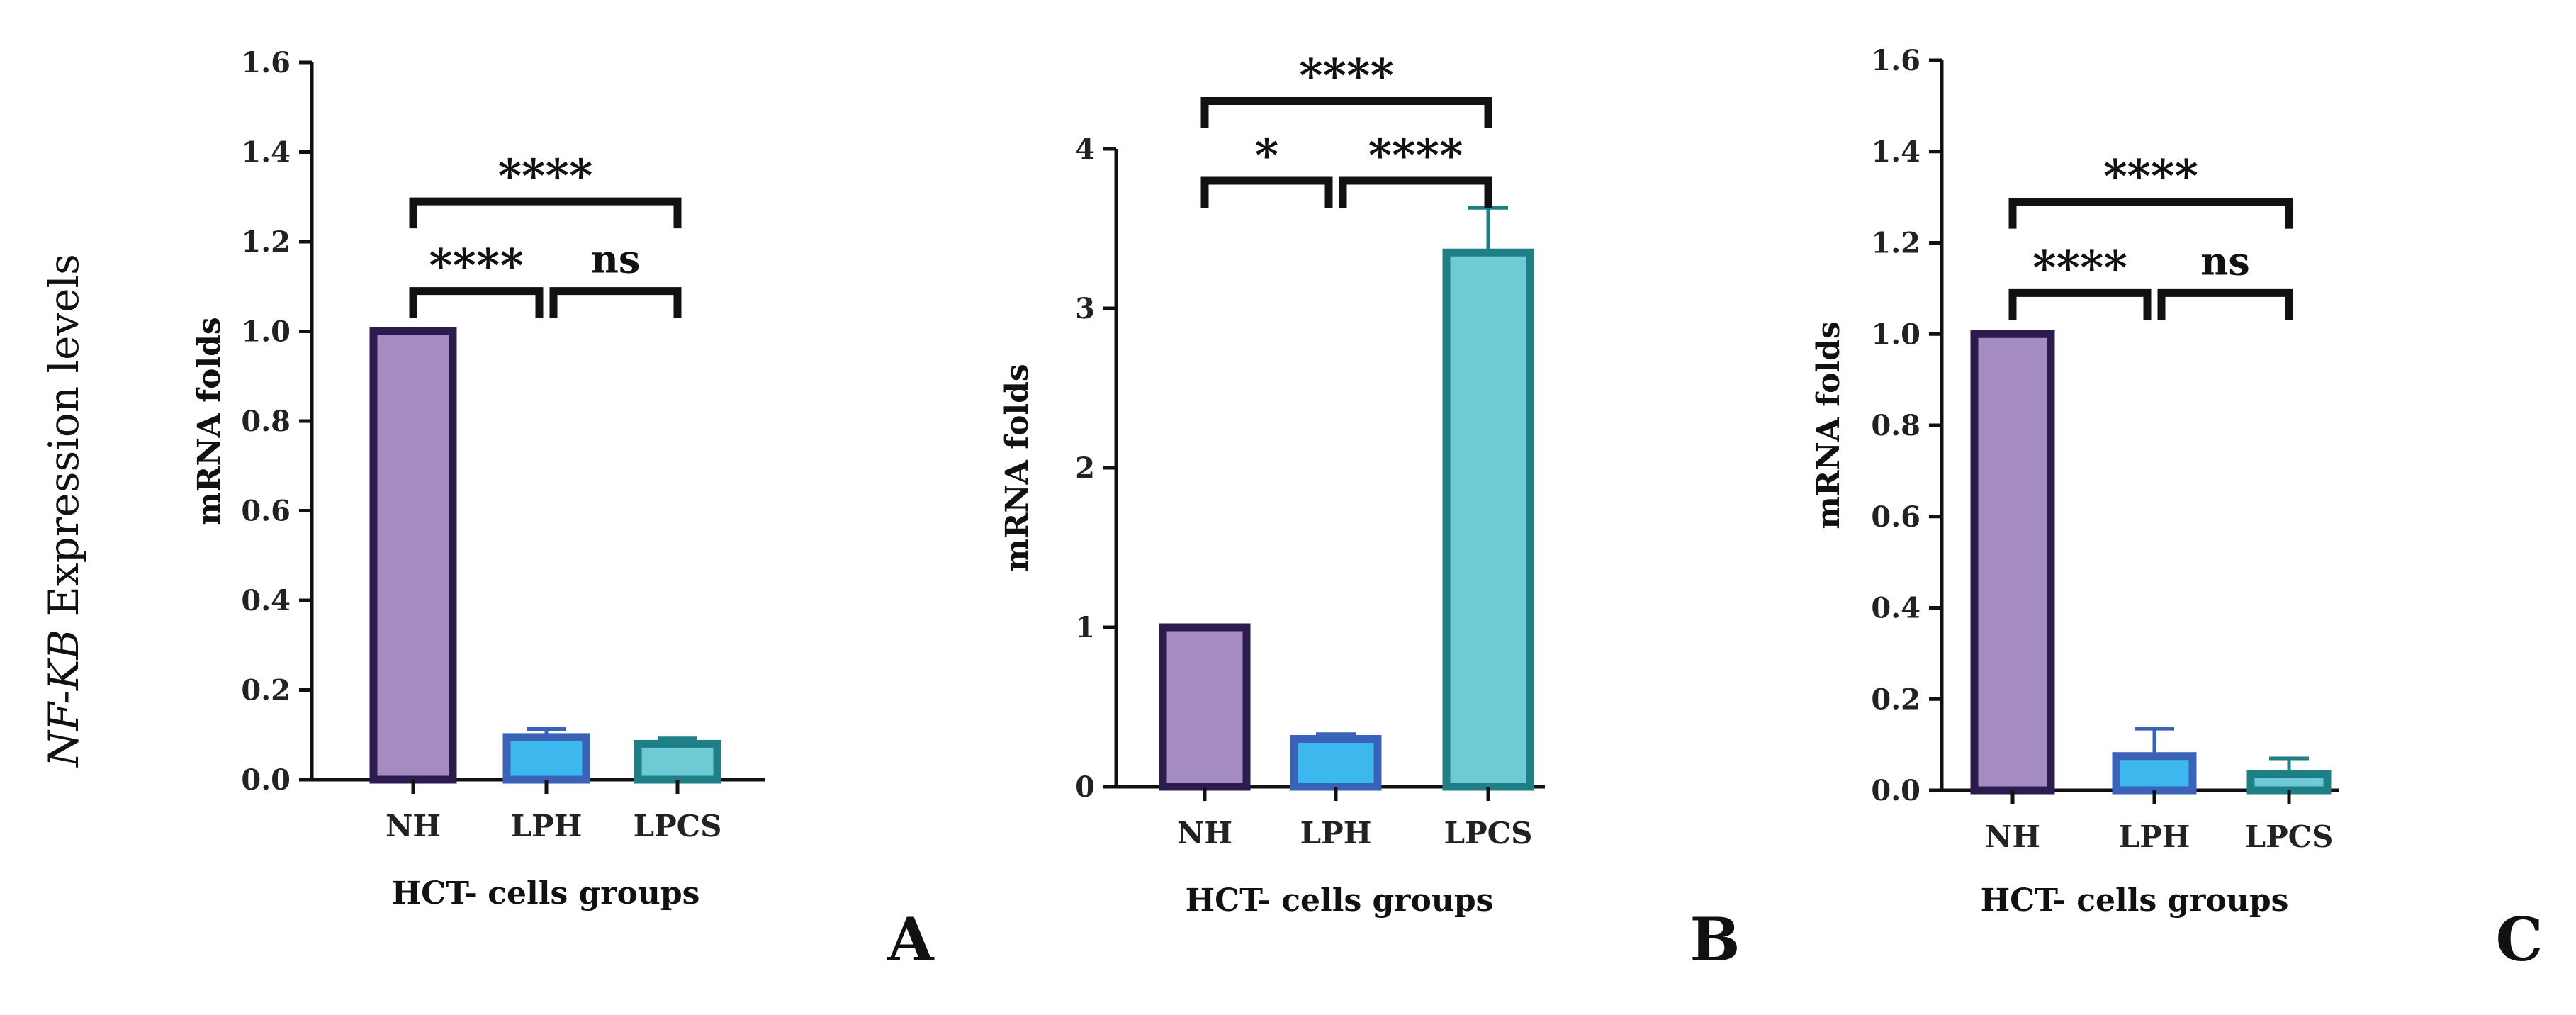 The height and width of the screenshot is (1015, 2576). What do you see at coordinates (1085, 627) in the screenshot?
I see `y-tick-label: 1` at bounding box center [1085, 627].